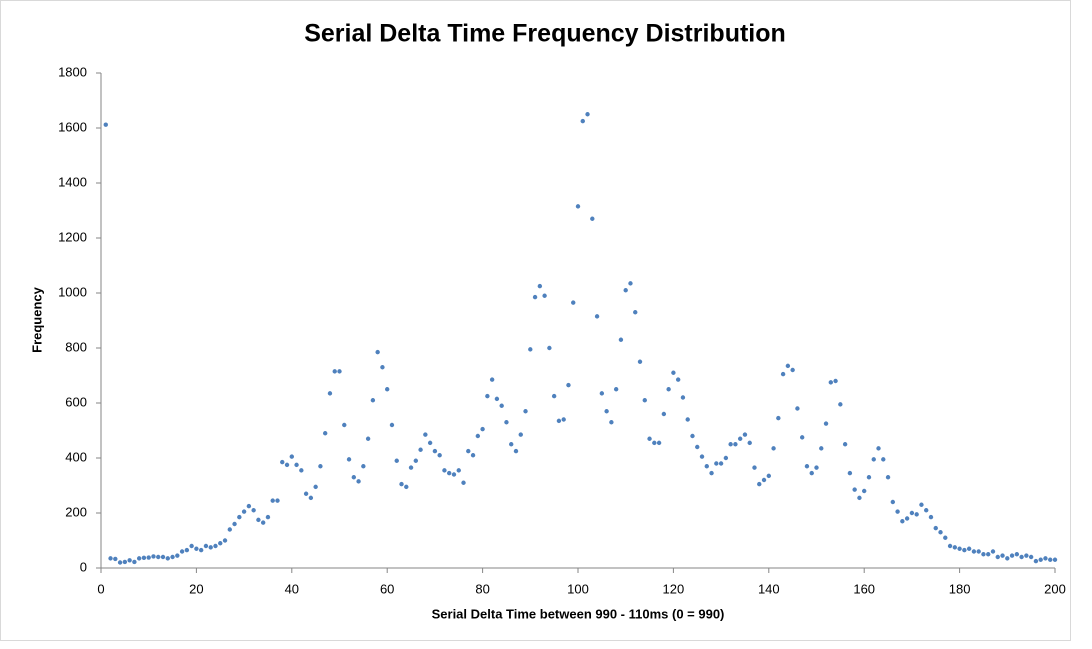 Image resolution: width=1092 pixels, height=649 pixels. Describe the element at coordinates (769, 588) in the screenshot. I see `x-tick-label: 140` at that location.